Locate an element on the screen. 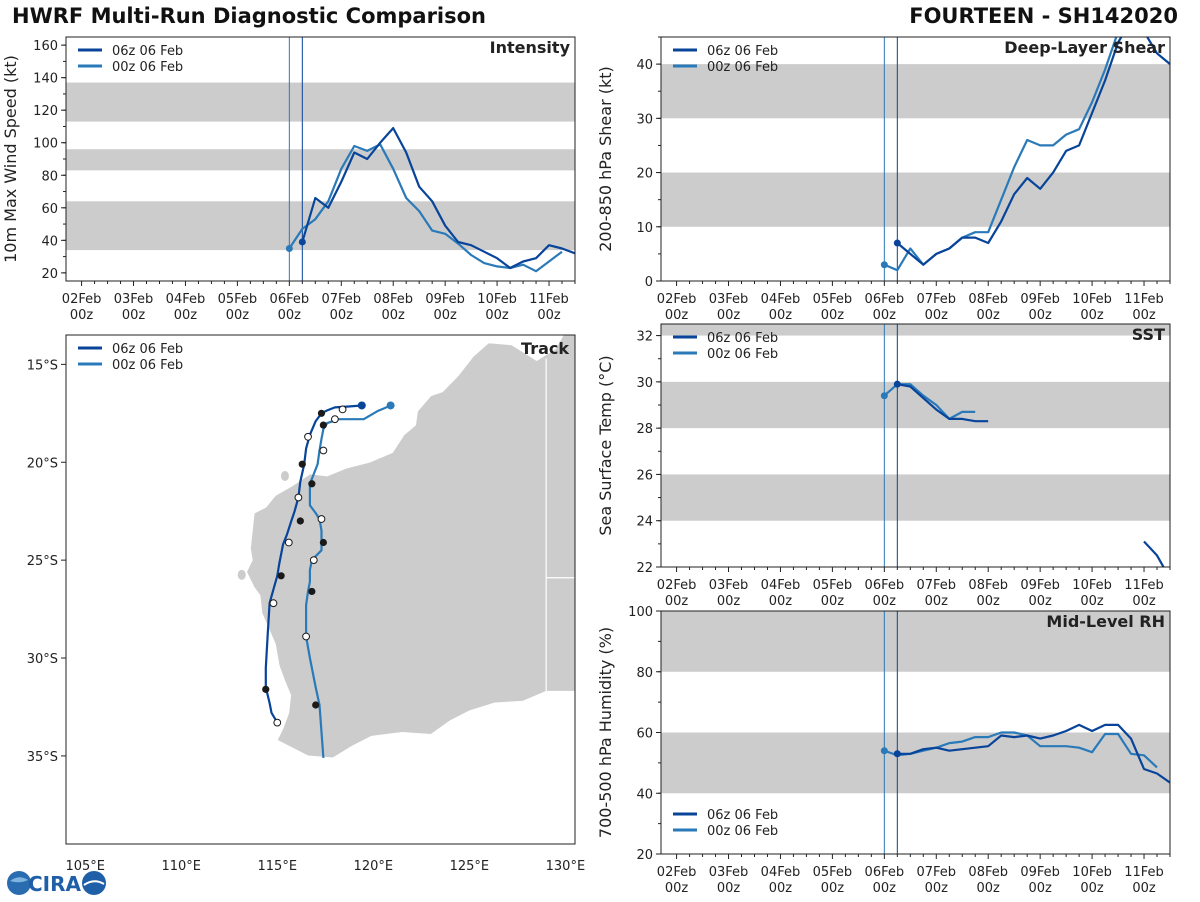  y-tick-label: 160 is located at coordinates (45, 46).